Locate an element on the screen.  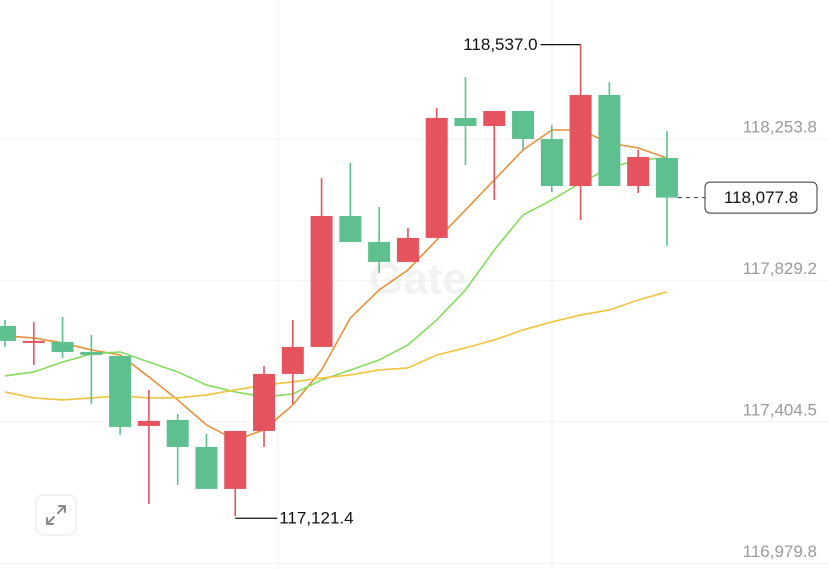
y-tick-label: 117,829.2 is located at coordinates (780, 268).